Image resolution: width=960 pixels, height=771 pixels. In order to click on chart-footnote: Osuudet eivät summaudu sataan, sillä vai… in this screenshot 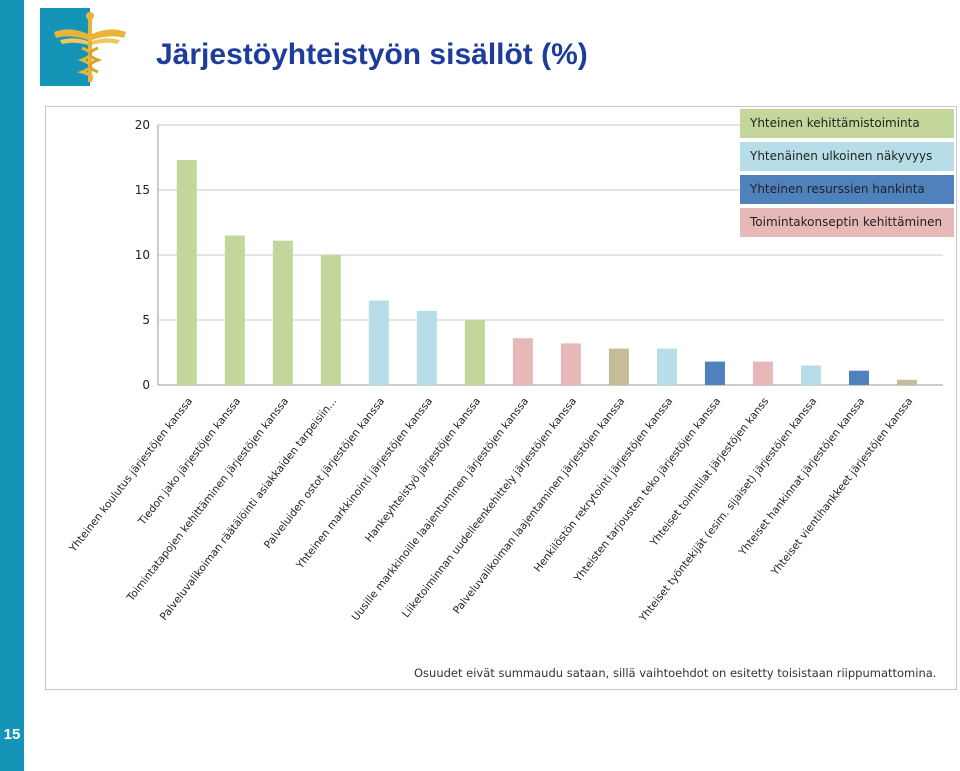, I will do `click(675, 673)`.